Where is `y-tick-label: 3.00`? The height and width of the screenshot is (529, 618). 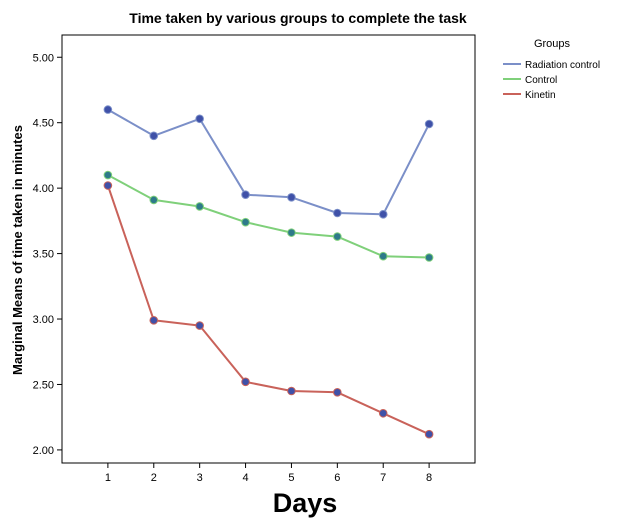 y-tick-label: 3.00 is located at coordinates (43, 320).